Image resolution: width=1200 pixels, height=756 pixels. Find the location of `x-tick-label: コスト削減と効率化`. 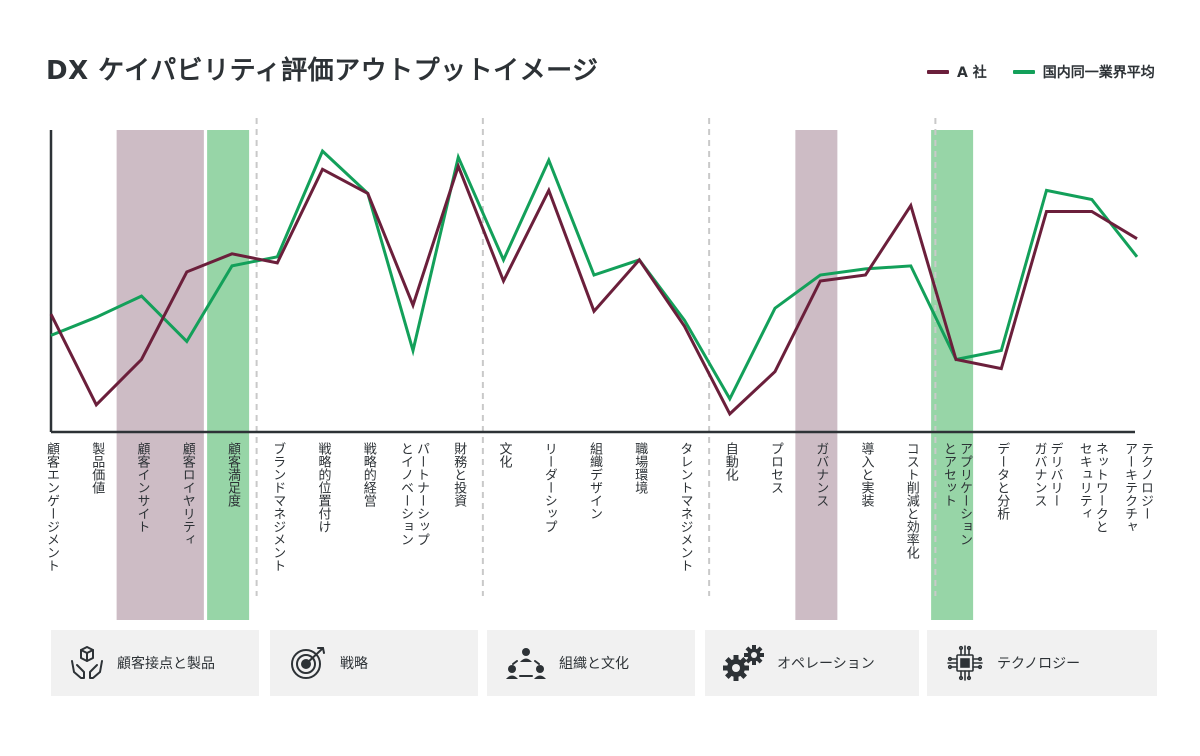

x-tick-label: コスト削減と効率化 is located at coordinates (911, 500).